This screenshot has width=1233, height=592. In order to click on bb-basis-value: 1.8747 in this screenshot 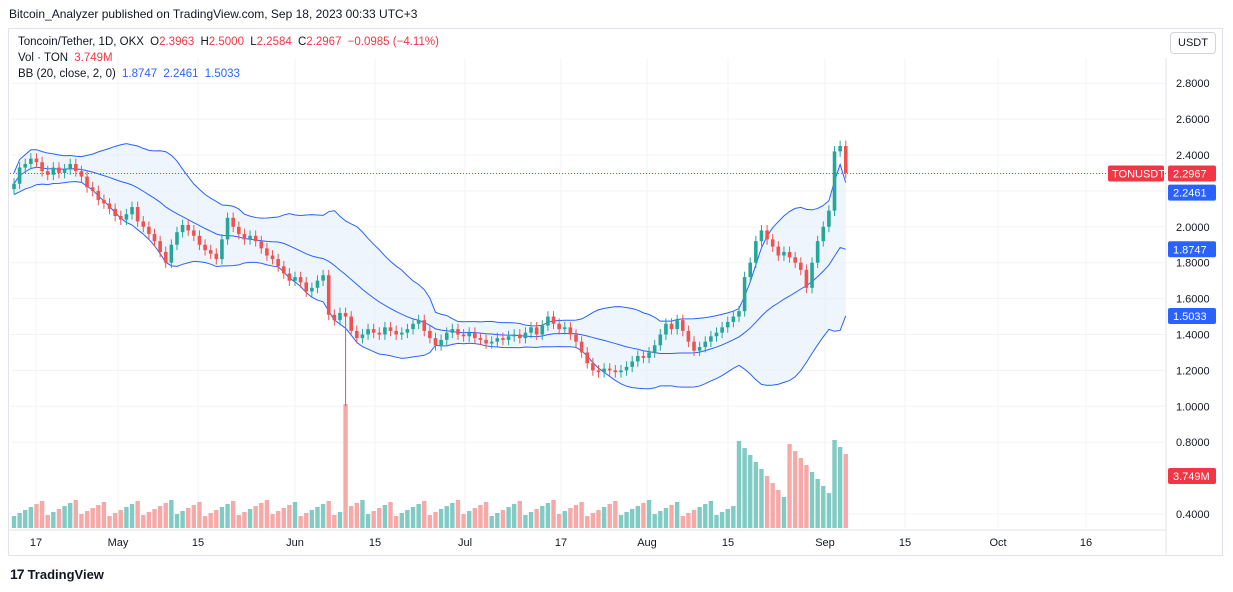, I will do `click(140, 74)`.